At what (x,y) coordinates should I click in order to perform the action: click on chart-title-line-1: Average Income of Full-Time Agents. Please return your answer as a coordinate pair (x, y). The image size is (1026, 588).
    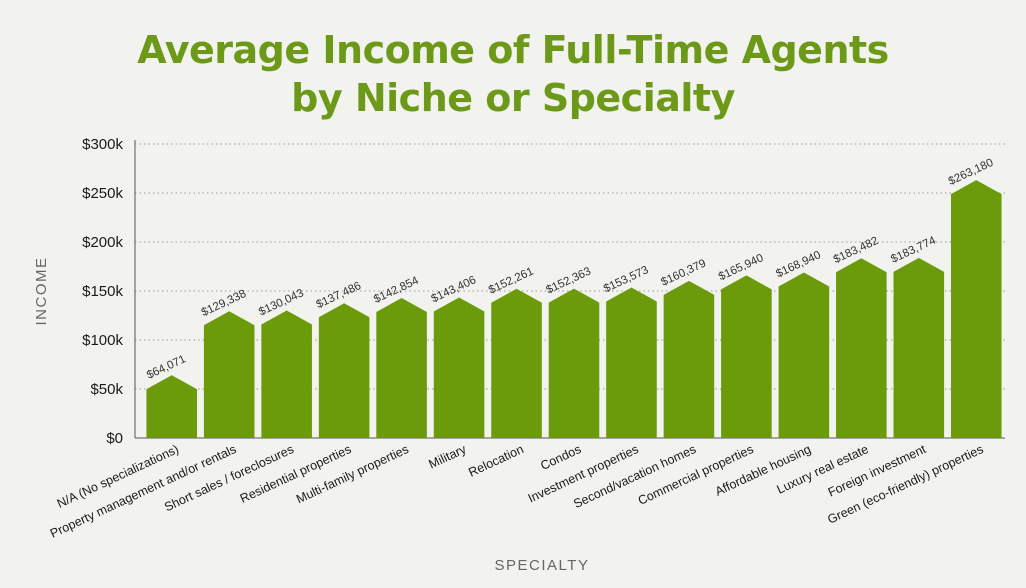
    Looking at the image, I should click on (513, 50).